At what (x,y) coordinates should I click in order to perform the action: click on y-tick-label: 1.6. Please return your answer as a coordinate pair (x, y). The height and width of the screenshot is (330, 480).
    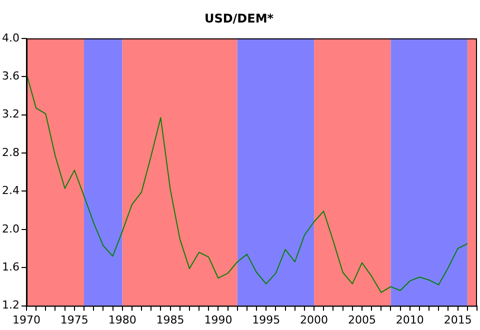
    Looking at the image, I should click on (11, 267).